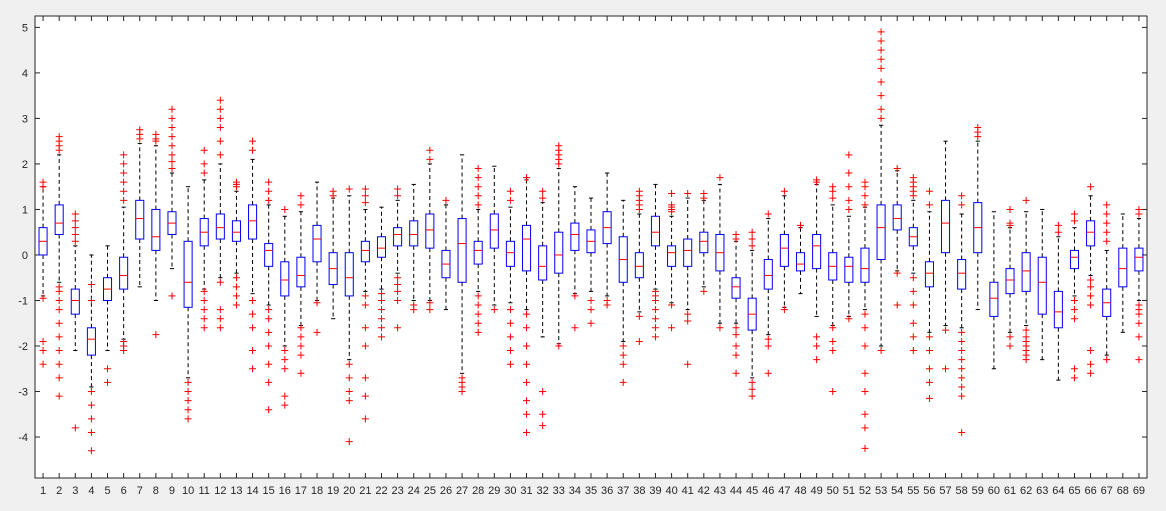 This screenshot has height=511, width=1166. Describe the element at coordinates (333, 491) in the screenshot. I see `x-tick-label: 19` at that location.